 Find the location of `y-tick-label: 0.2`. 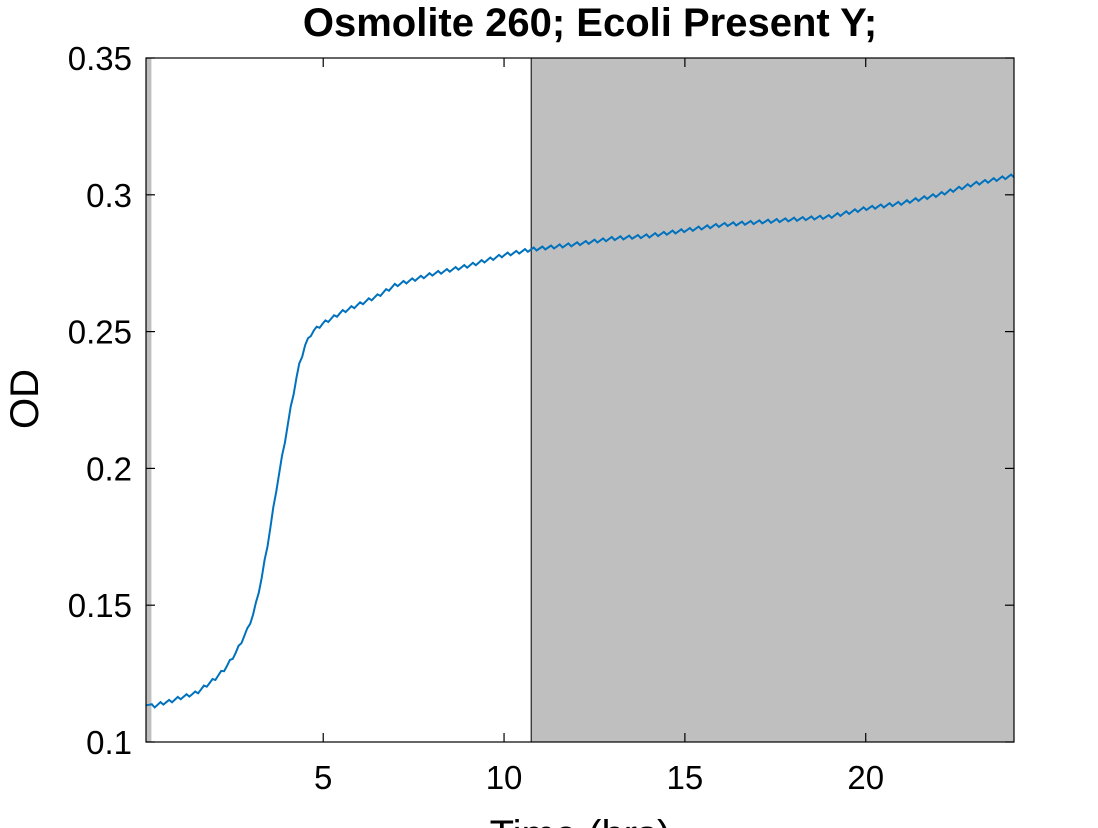

y-tick-label: 0.2 is located at coordinates (109, 468).